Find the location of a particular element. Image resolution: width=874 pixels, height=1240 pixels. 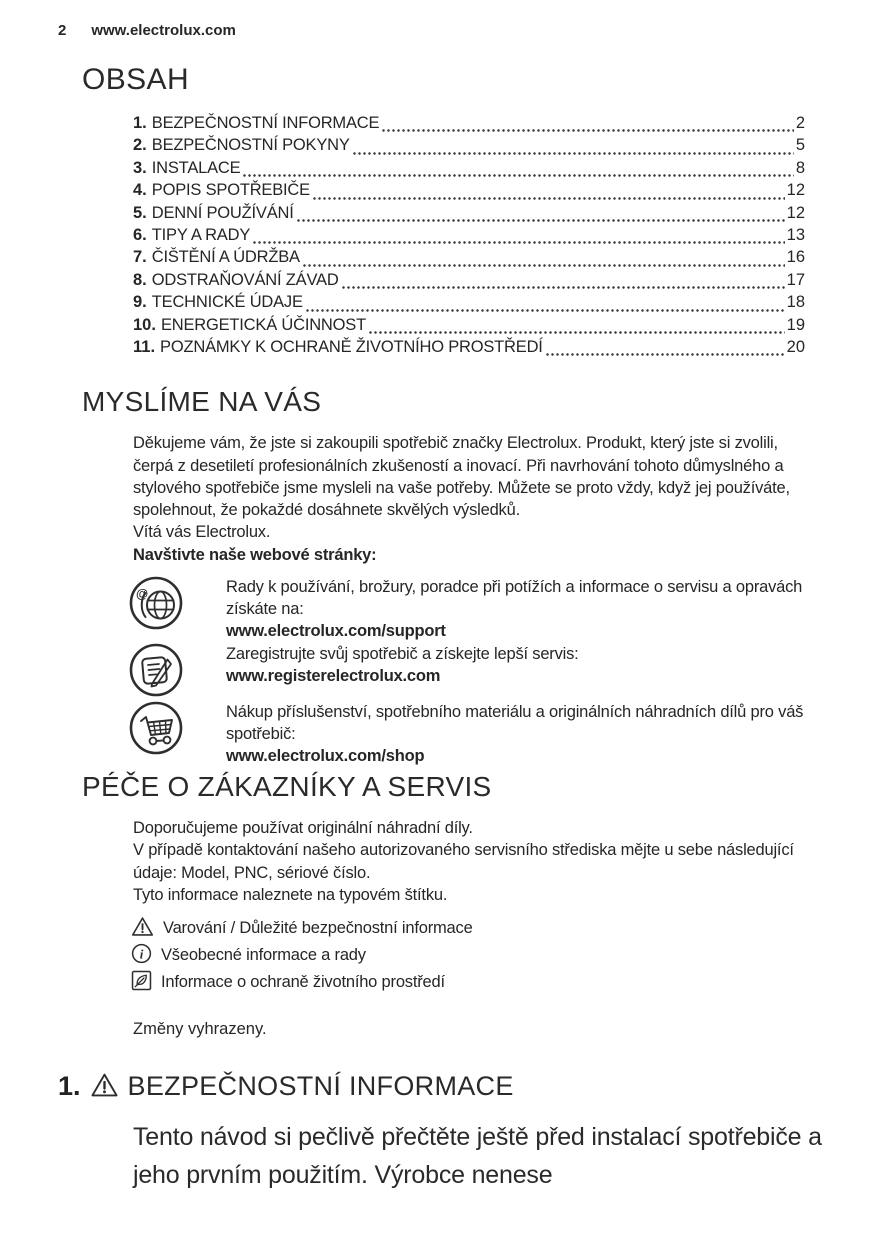

toc-item-label: ODSTRAŇOVÁNÍ ZÁVAD is located at coordinates (245, 279).